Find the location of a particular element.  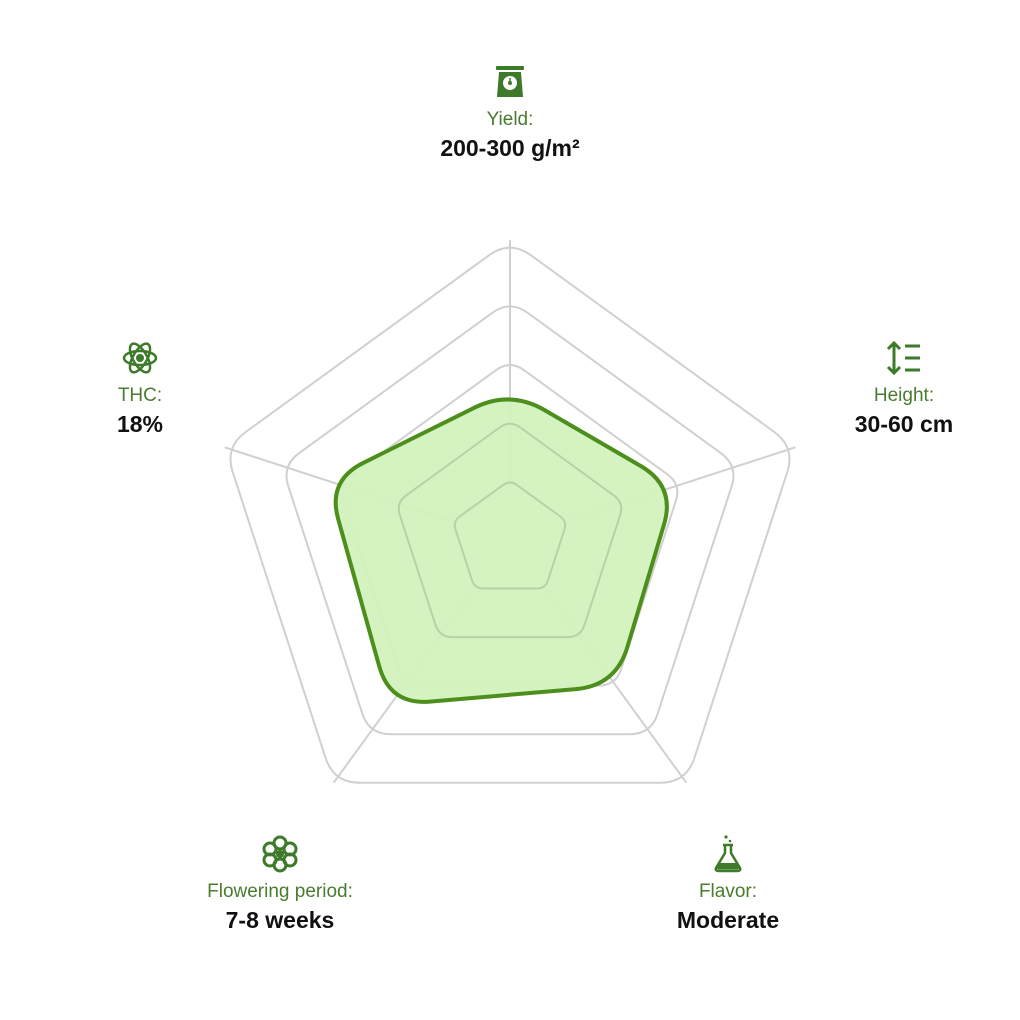

axis-label-flowering: Flowering period: is located at coordinates (280, 891).